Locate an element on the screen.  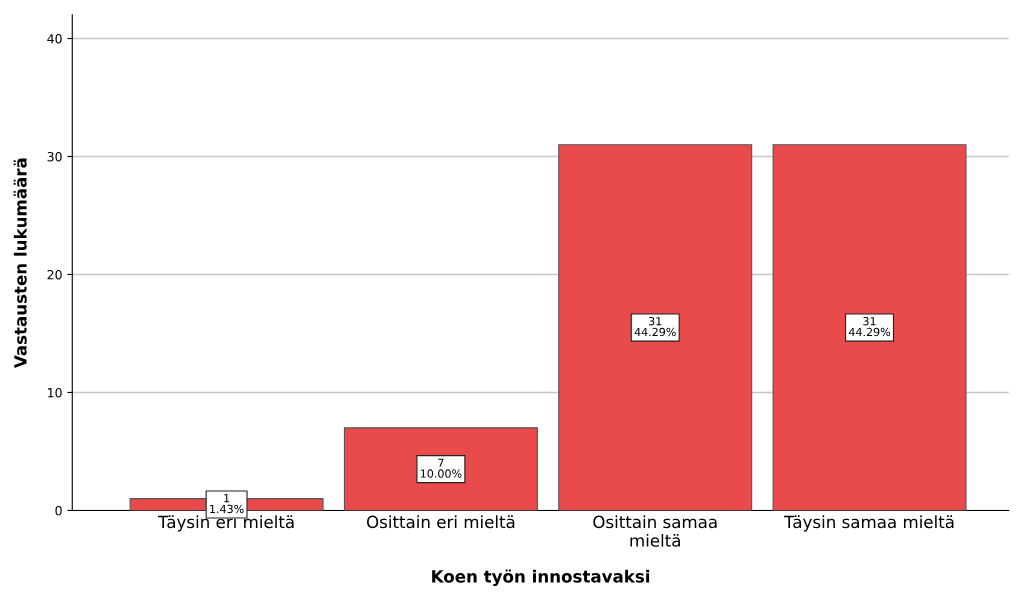
x-tick-label: Osittain samaa mieltä is located at coordinates (655, 531).